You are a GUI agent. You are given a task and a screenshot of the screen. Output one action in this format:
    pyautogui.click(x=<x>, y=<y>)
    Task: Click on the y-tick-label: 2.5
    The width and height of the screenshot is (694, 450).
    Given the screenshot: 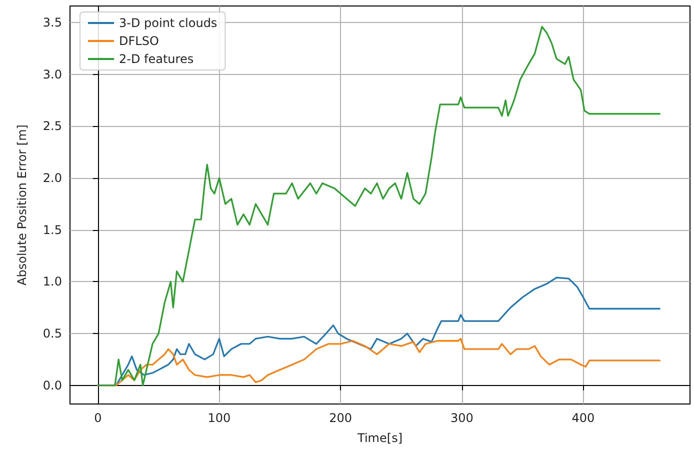 What is the action you would take?
    pyautogui.click(x=52, y=126)
    